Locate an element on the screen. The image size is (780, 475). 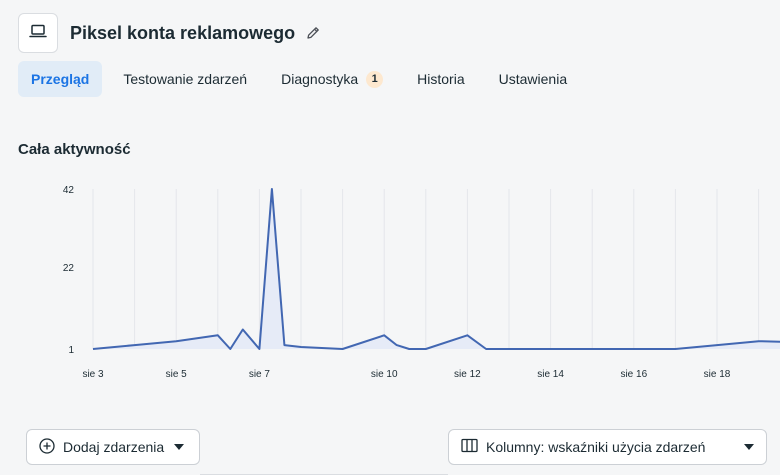
plus-circle-icon is located at coordinates (47, 447).